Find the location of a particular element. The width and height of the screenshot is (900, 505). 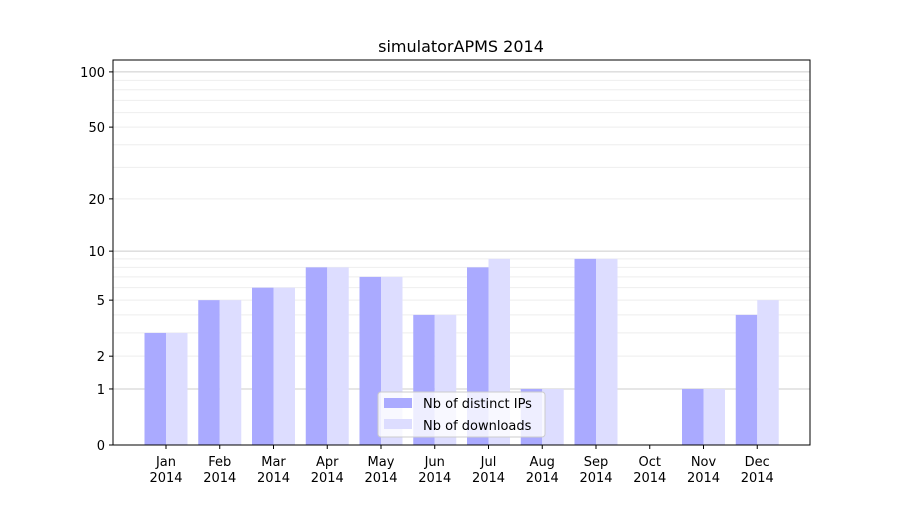

y-tick-label: 10 is located at coordinates (96, 252).